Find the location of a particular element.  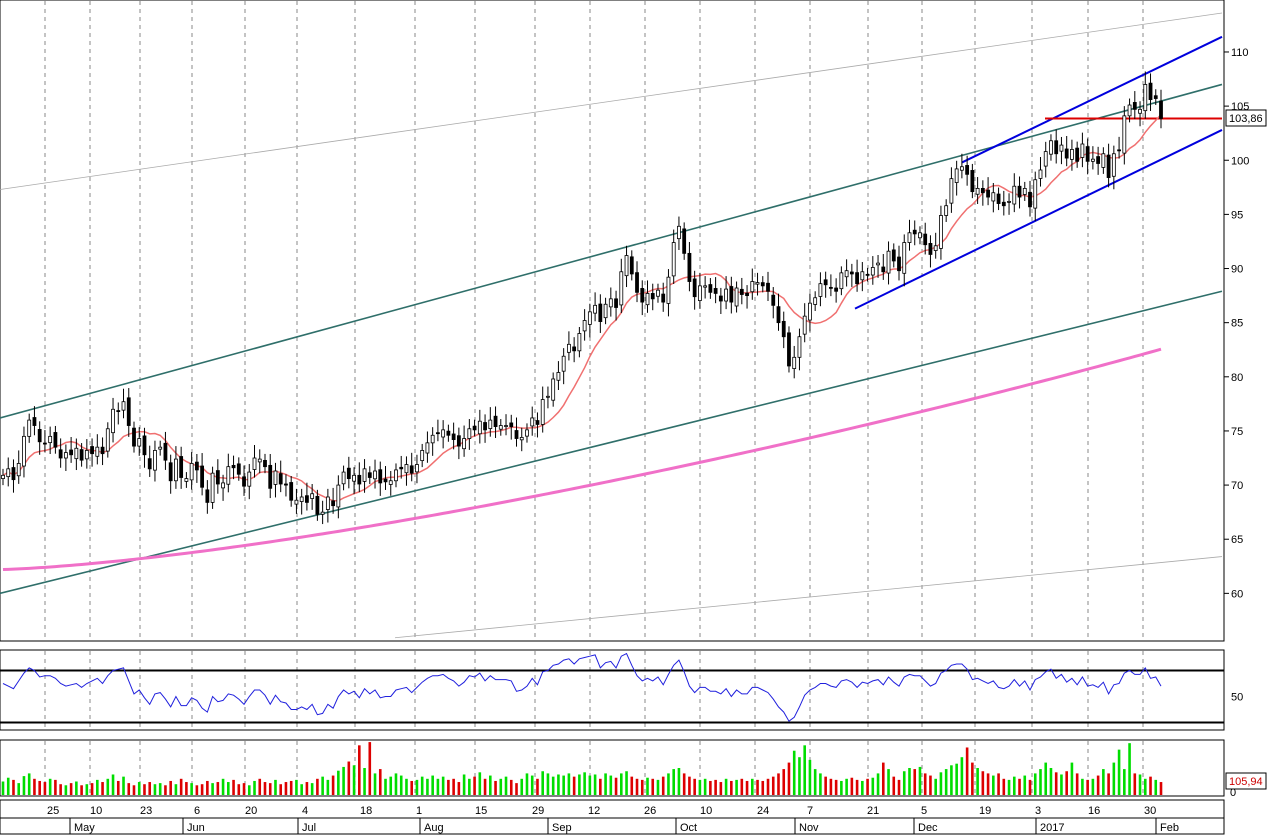

x-day-label: 10 is located at coordinates (96, 811).